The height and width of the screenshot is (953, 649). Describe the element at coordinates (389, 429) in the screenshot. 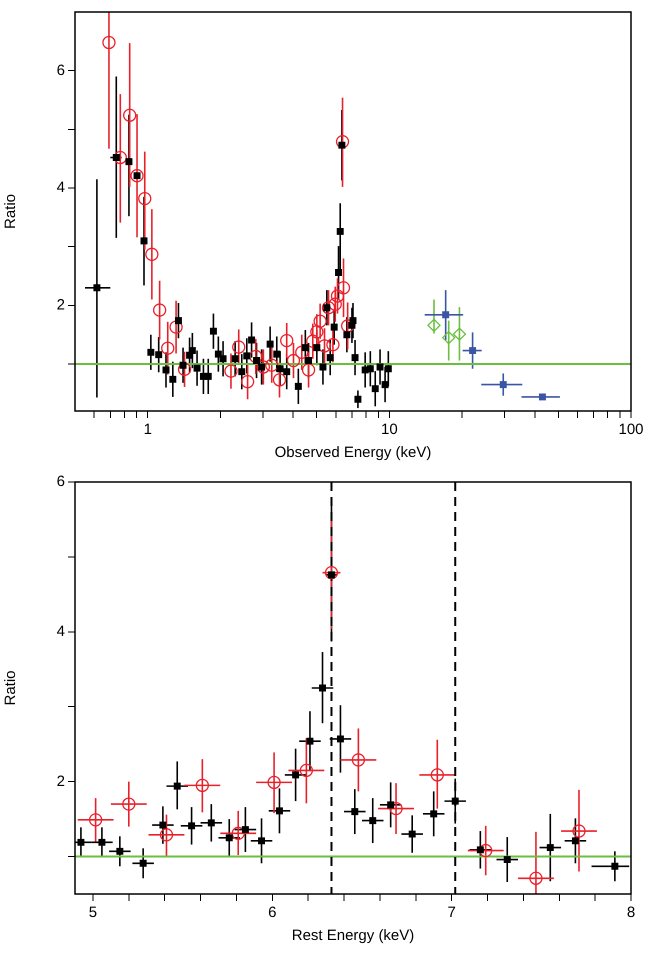

I see `x-tick-label: 10` at that location.